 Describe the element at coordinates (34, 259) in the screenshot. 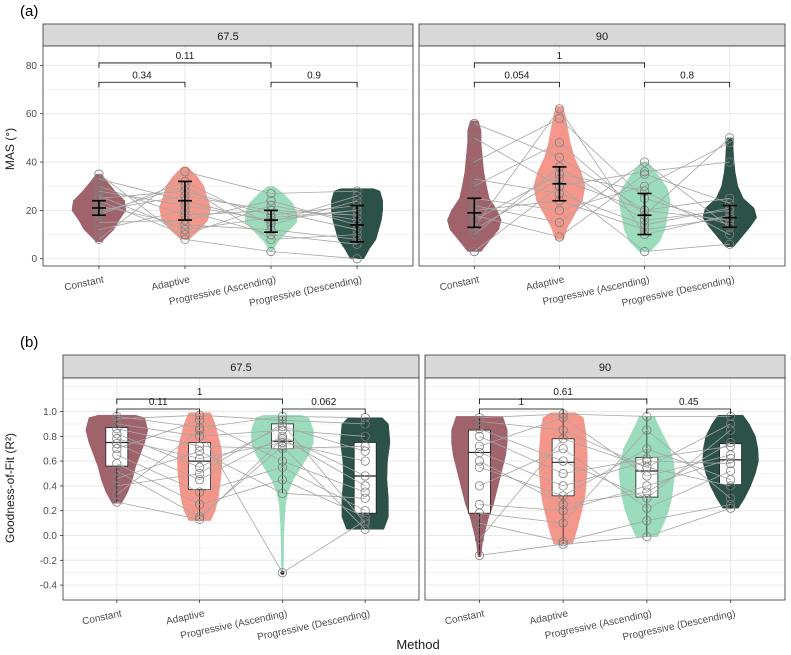

I see `y-tick-label: 0` at that location.